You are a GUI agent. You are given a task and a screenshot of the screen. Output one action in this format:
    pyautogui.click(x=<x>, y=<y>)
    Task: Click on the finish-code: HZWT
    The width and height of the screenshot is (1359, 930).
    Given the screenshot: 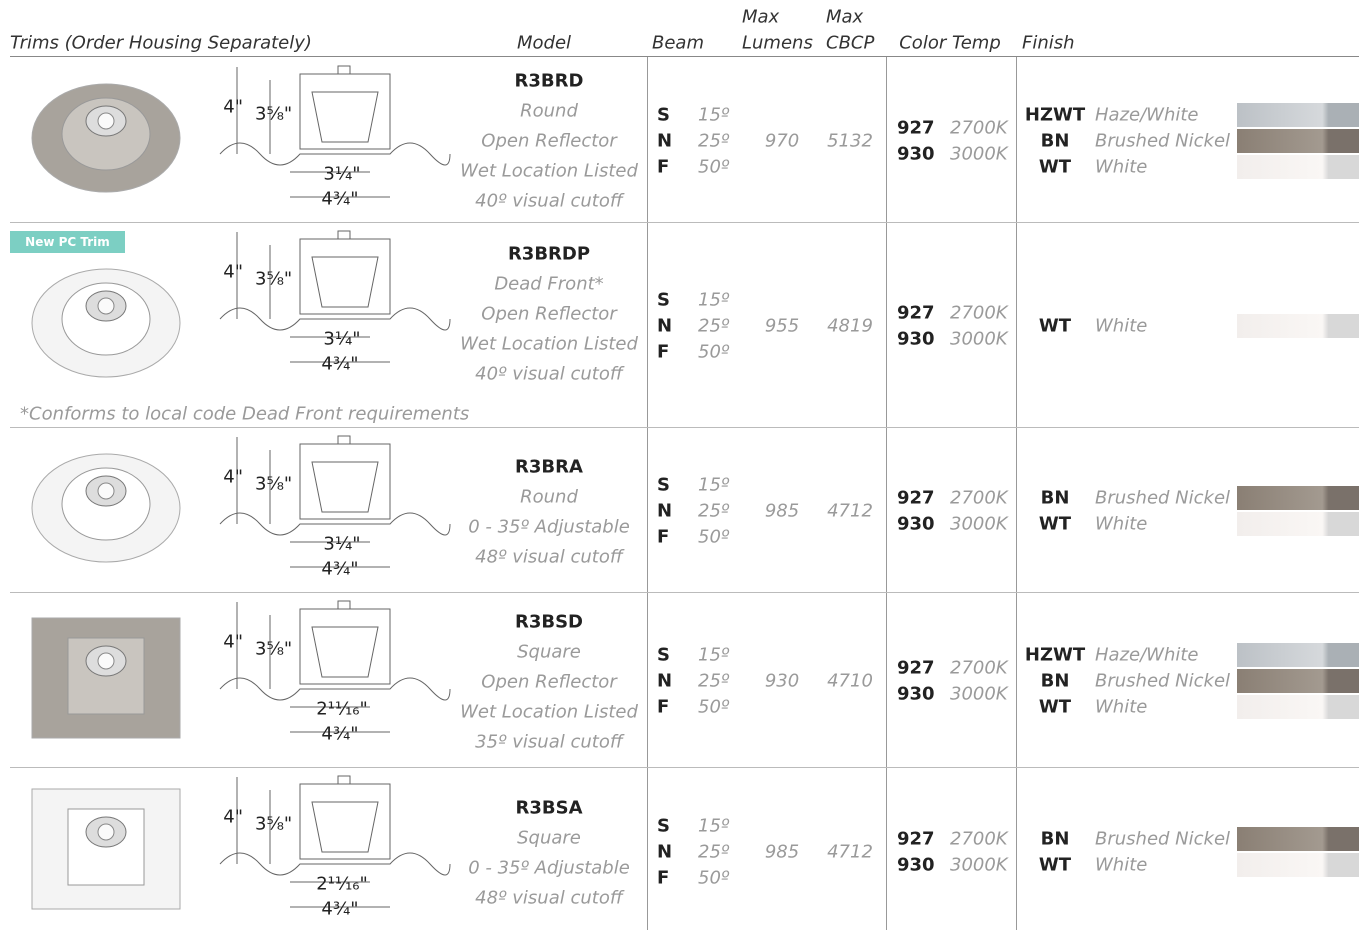 What is the action you would take?
    pyautogui.click(x=1055, y=115)
    